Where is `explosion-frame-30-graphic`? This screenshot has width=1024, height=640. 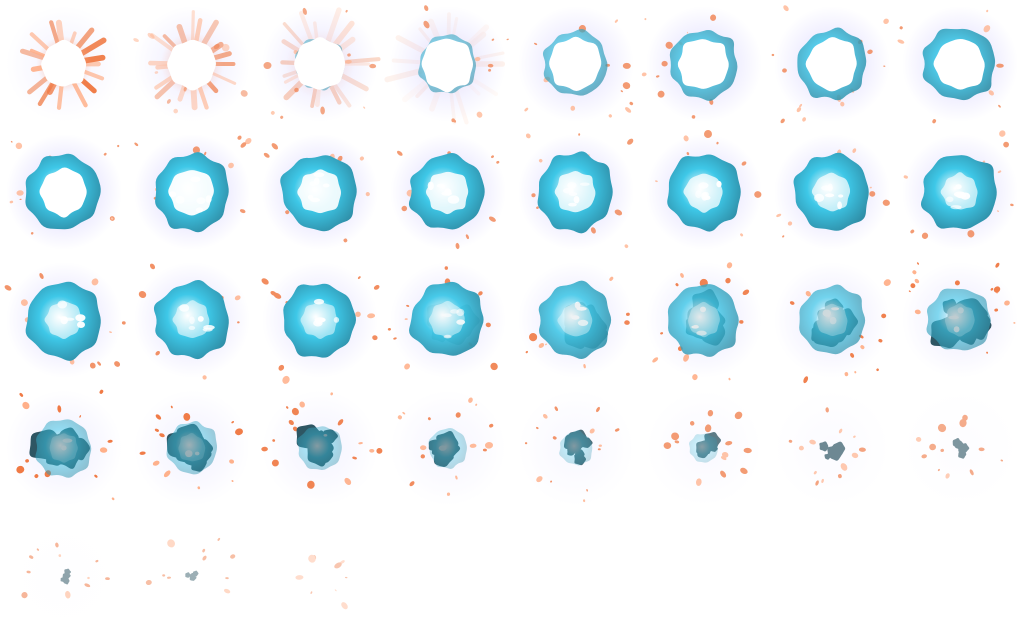
explosion-frame-30-graphic is located at coordinates (704, 448).